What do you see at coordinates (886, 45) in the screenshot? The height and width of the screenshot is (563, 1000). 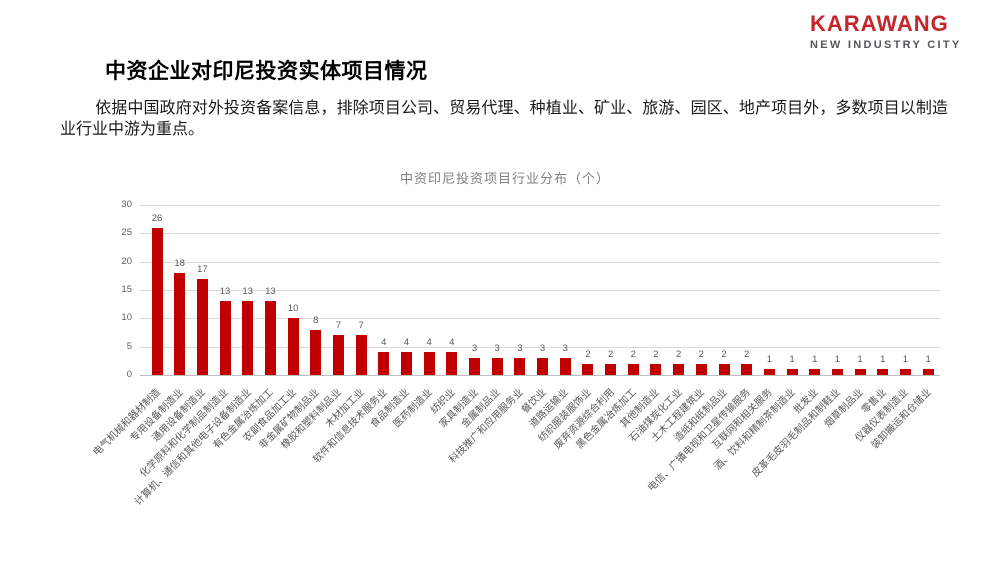 I see `brand-tagline: NEW INDUSTRY CITY` at bounding box center [886, 45].